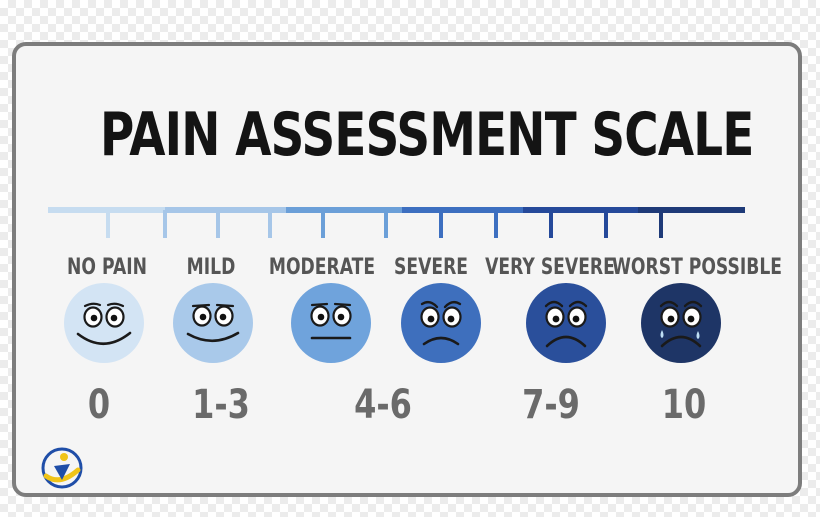  I want to click on label-worst-possible: WORST POSSIBLE, so click(697, 267).